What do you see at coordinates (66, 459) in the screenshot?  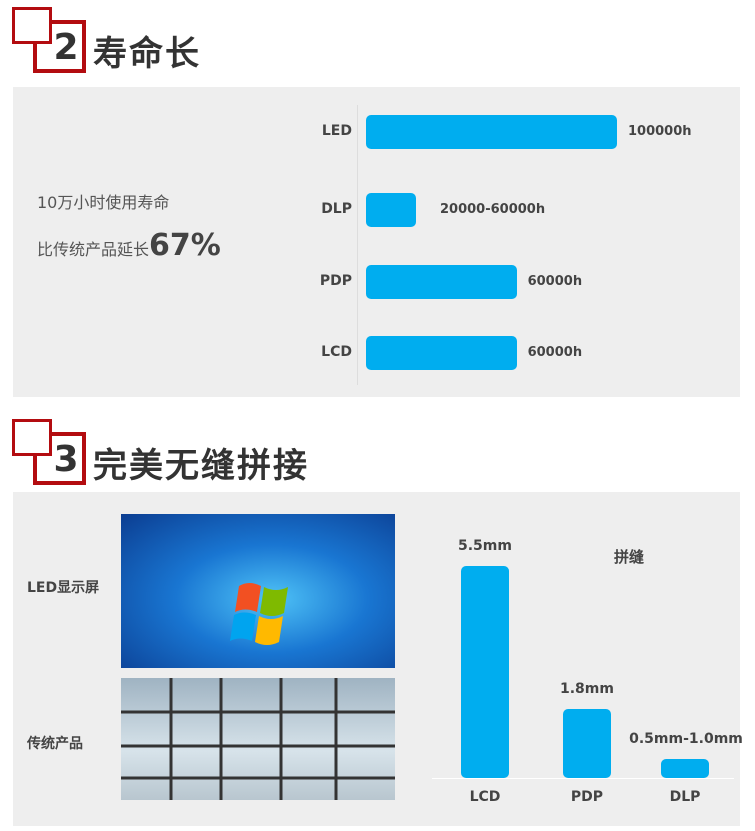 I see `section-number: 3` at bounding box center [66, 459].